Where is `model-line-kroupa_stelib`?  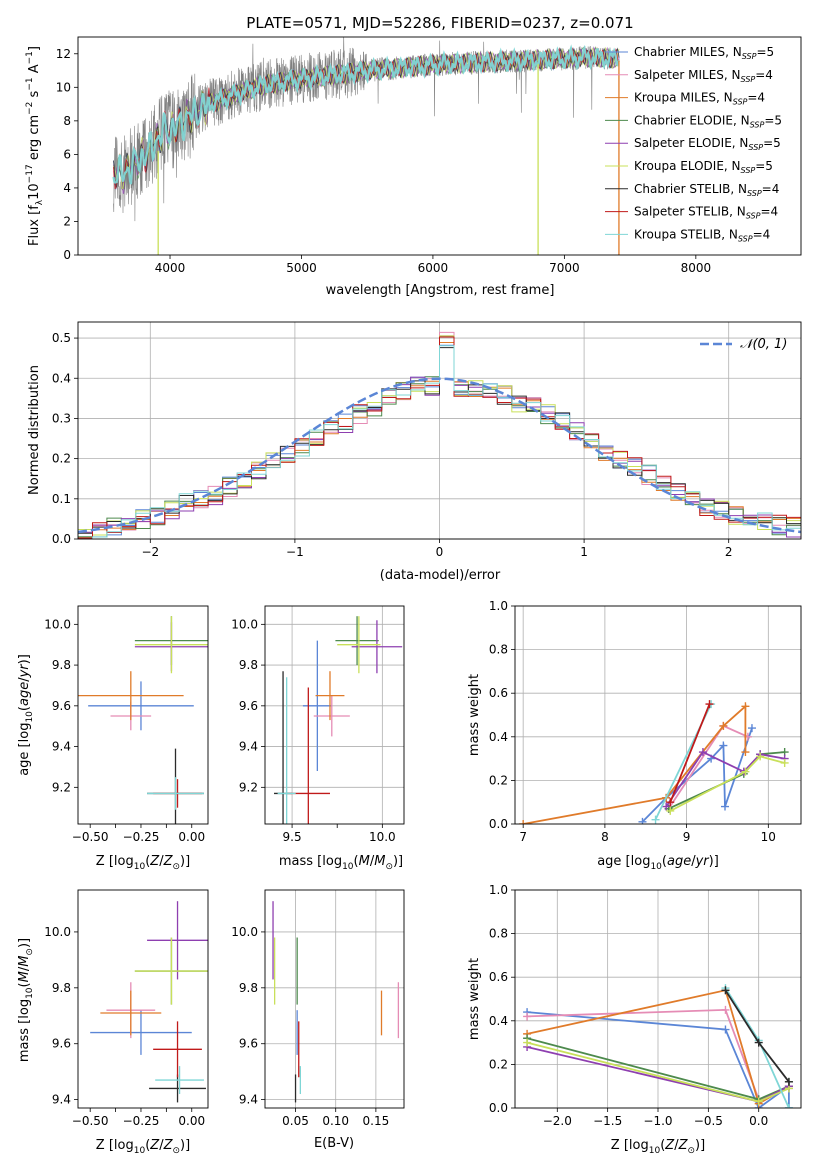 model-line-kroupa_stelib is located at coordinates (366, 114).